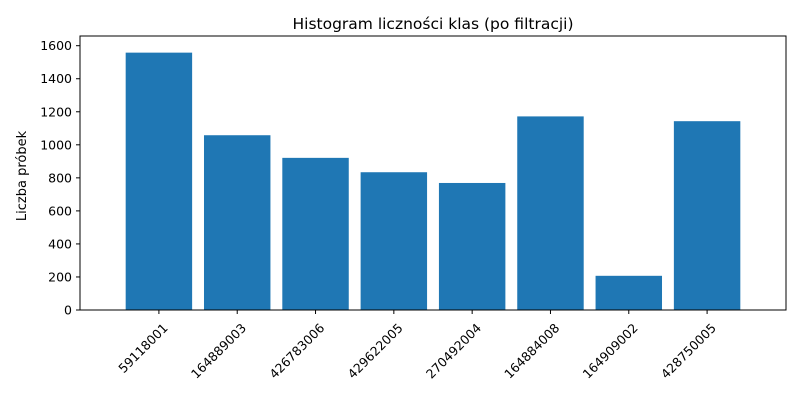 Image resolution: width=800 pixels, height=404 pixels. I want to click on x-tick-label: 428750005, so click(688, 350).